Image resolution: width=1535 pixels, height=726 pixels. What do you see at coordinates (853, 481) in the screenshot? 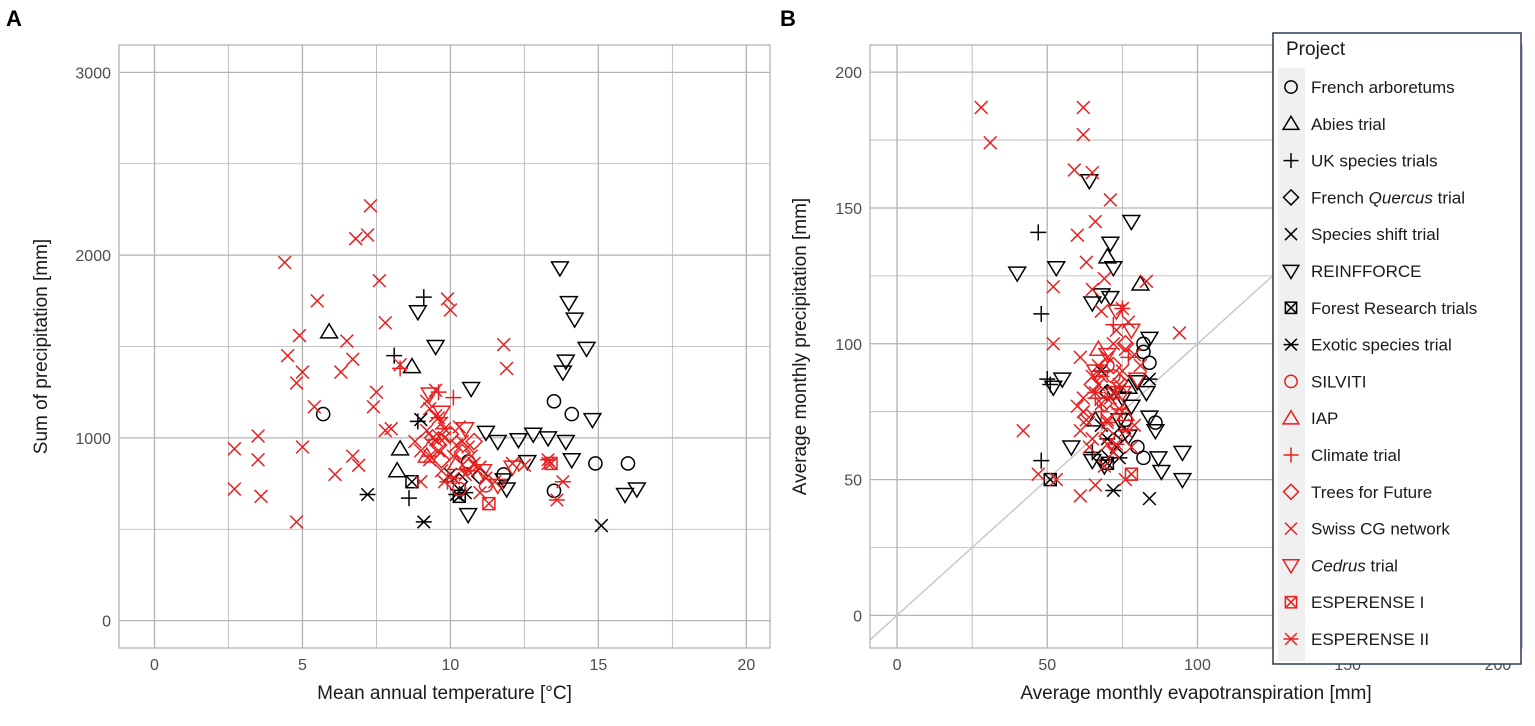
I see `panel-b-y-tick-label: 50` at bounding box center [853, 481].